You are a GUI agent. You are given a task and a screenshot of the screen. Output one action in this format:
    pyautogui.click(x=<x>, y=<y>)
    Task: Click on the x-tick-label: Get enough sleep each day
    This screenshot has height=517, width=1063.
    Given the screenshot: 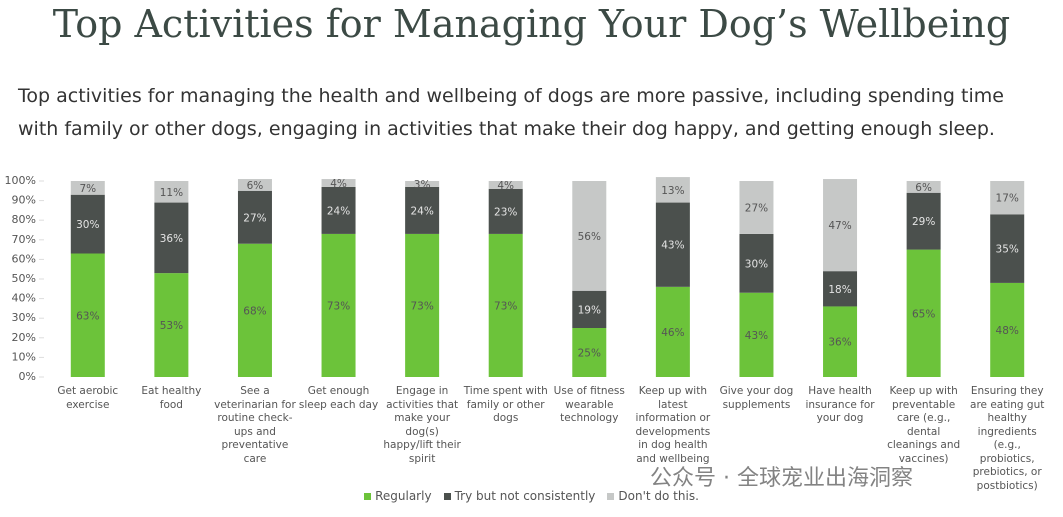 What is the action you would take?
    pyautogui.click(x=338, y=398)
    